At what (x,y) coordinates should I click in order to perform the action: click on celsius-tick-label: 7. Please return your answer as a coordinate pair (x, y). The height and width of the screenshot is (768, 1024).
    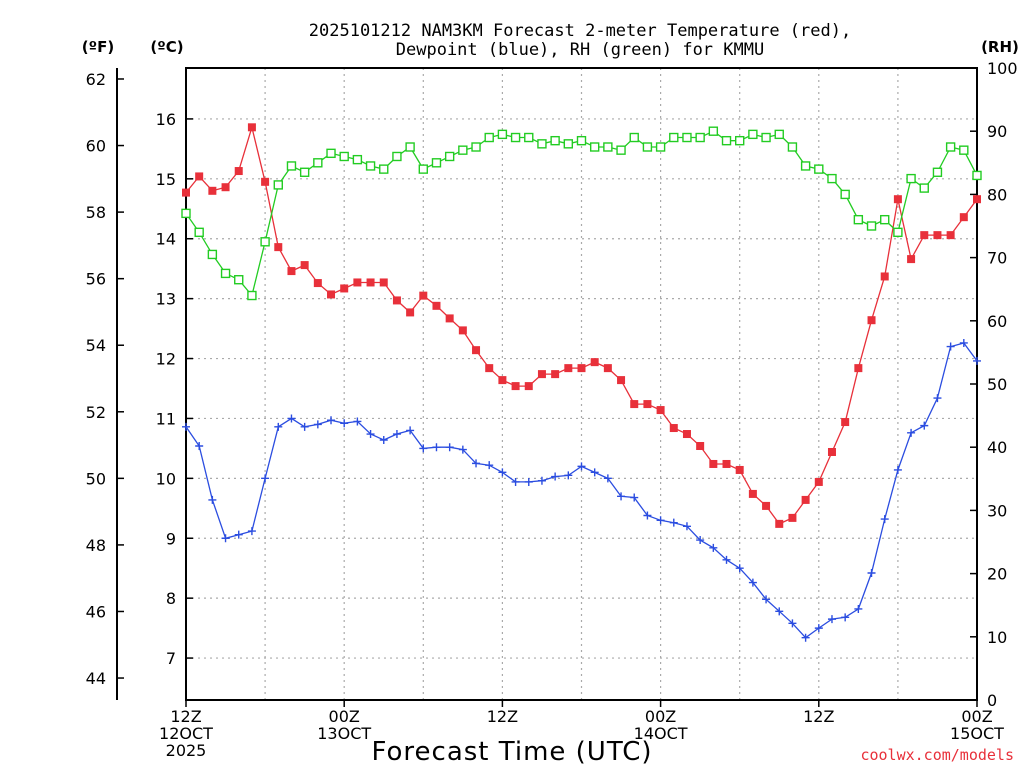
    Looking at the image, I should click on (171, 658).